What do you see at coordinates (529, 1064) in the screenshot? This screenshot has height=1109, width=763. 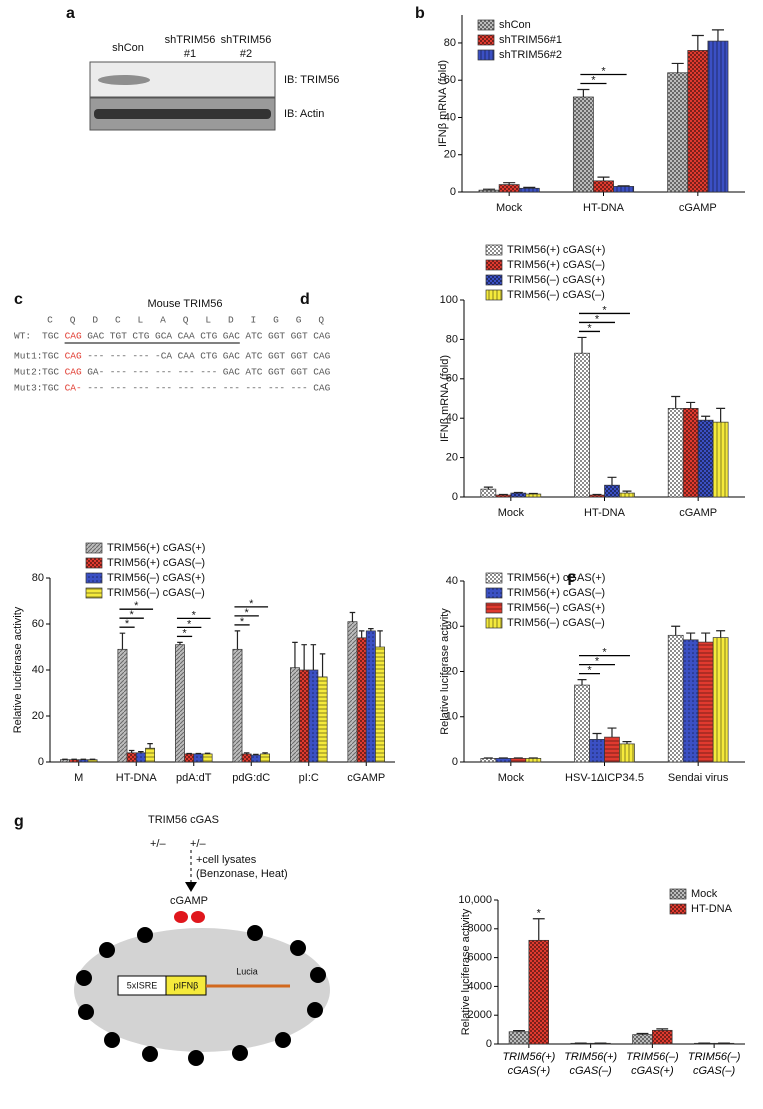 I see `x-tick-label: TRIM56(+) cGAS(+)` at bounding box center [529, 1064].